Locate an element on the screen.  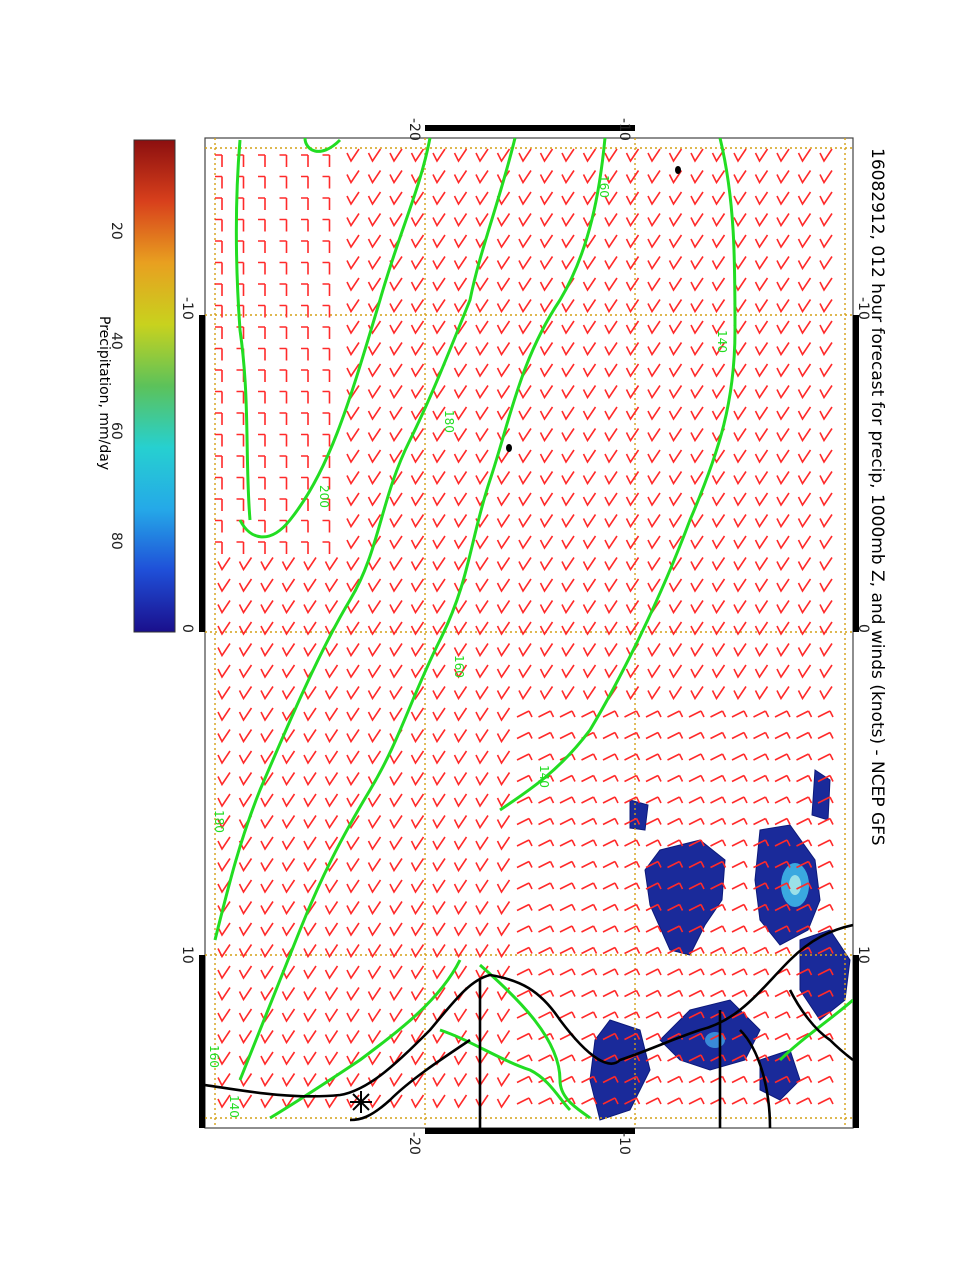
precip-max-center is located at coordinates (795, 885).